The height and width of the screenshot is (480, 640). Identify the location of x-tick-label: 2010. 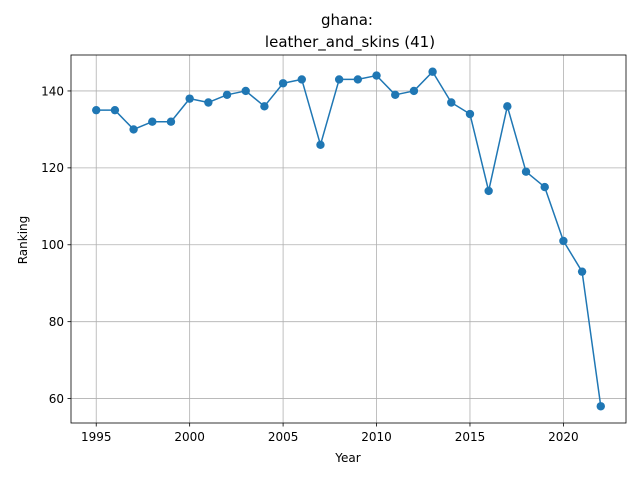
(376, 437).